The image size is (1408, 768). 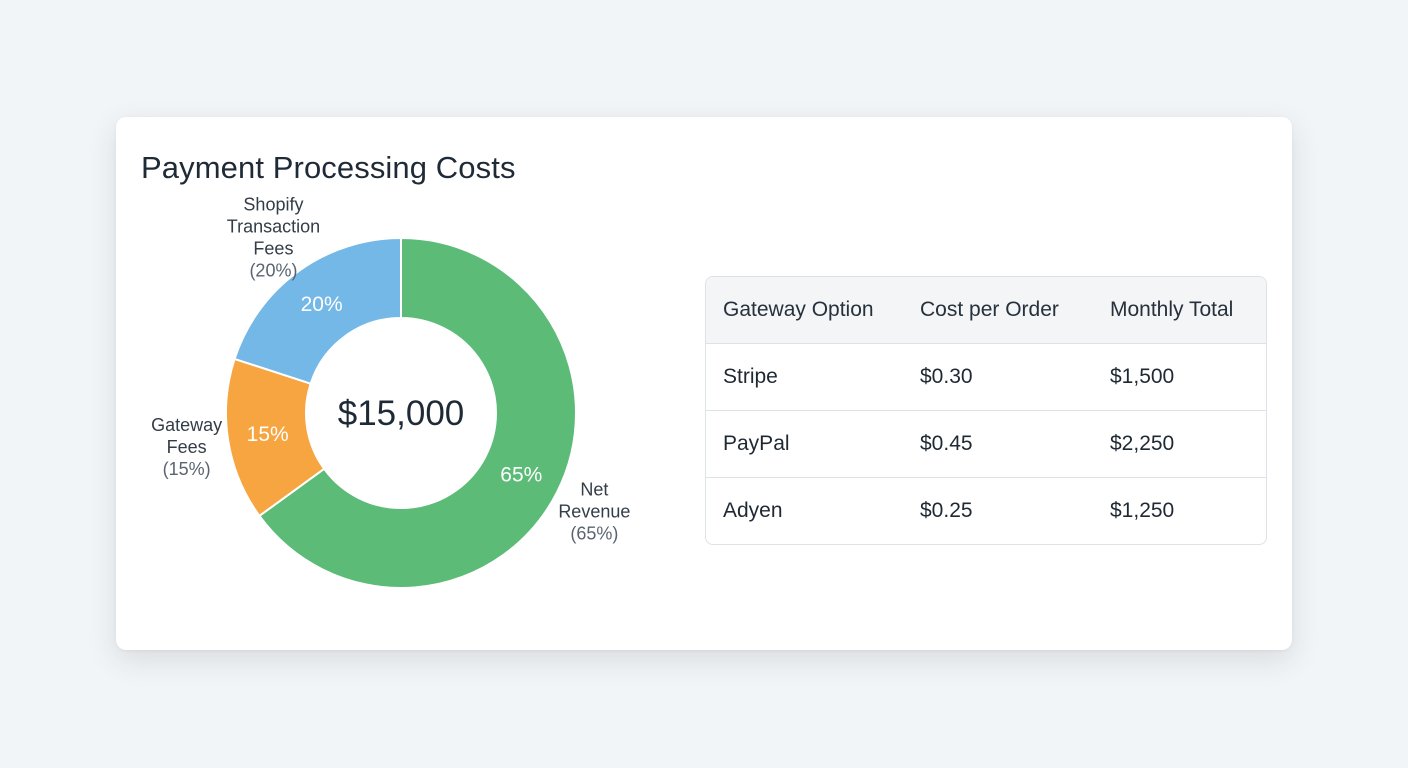 I want to click on slice-legend-label: Net Revenue (65%), so click(x=594, y=512).